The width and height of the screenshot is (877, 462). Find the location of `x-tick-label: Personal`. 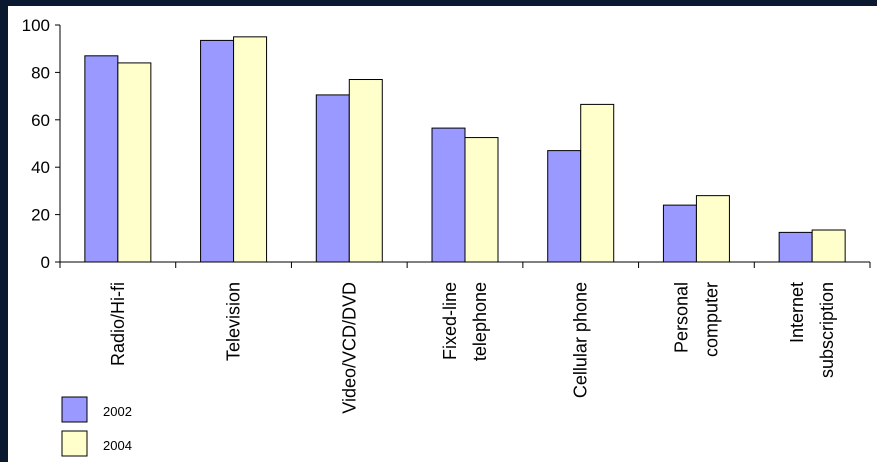

x-tick-label: Personal is located at coordinates (681, 317).